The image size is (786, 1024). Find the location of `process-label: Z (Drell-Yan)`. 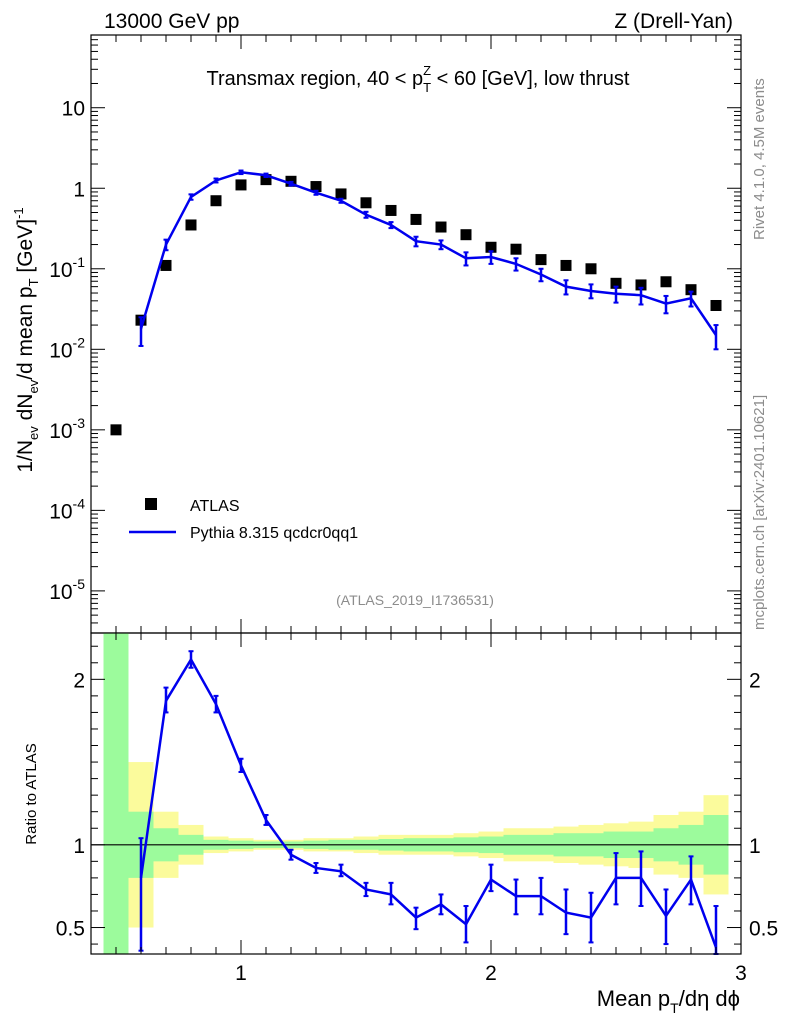

process-label: Z (Drell-Yan) is located at coordinates (673, 21).